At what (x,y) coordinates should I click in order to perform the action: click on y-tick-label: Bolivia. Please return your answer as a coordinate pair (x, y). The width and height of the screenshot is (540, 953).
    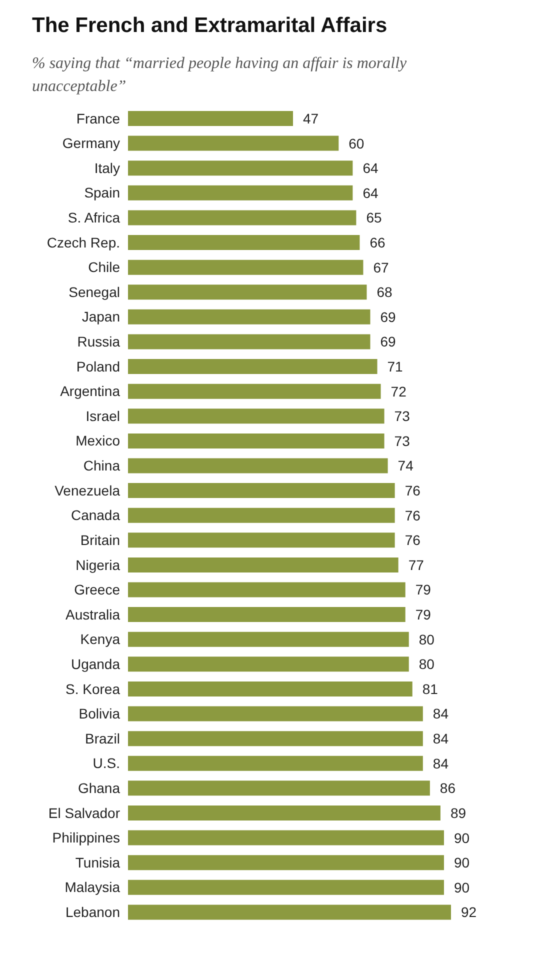
    Looking at the image, I should click on (99, 714).